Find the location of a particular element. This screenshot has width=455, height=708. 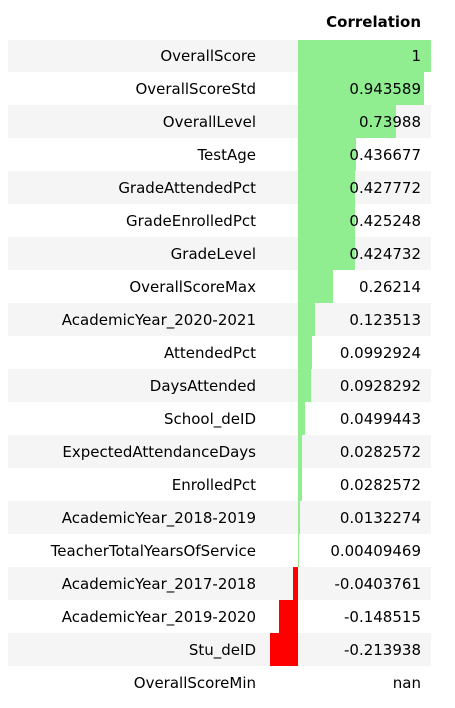

table-row: GradeEnrolledPct 0.425248 is located at coordinates (219, 220).